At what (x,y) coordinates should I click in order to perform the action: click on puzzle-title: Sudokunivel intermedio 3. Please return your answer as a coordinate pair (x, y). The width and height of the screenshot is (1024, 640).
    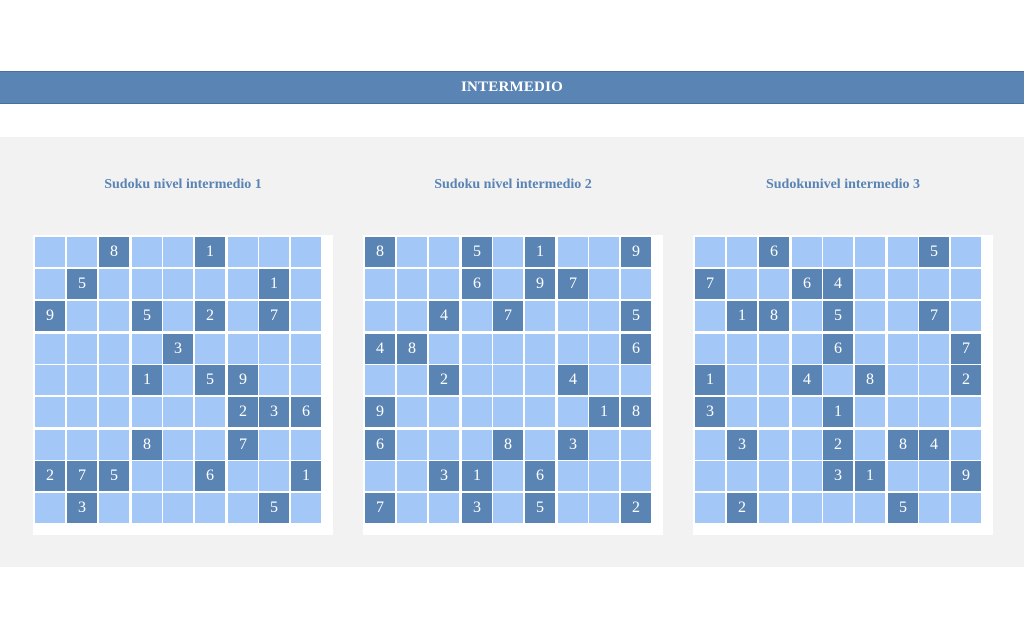
    Looking at the image, I should click on (843, 184).